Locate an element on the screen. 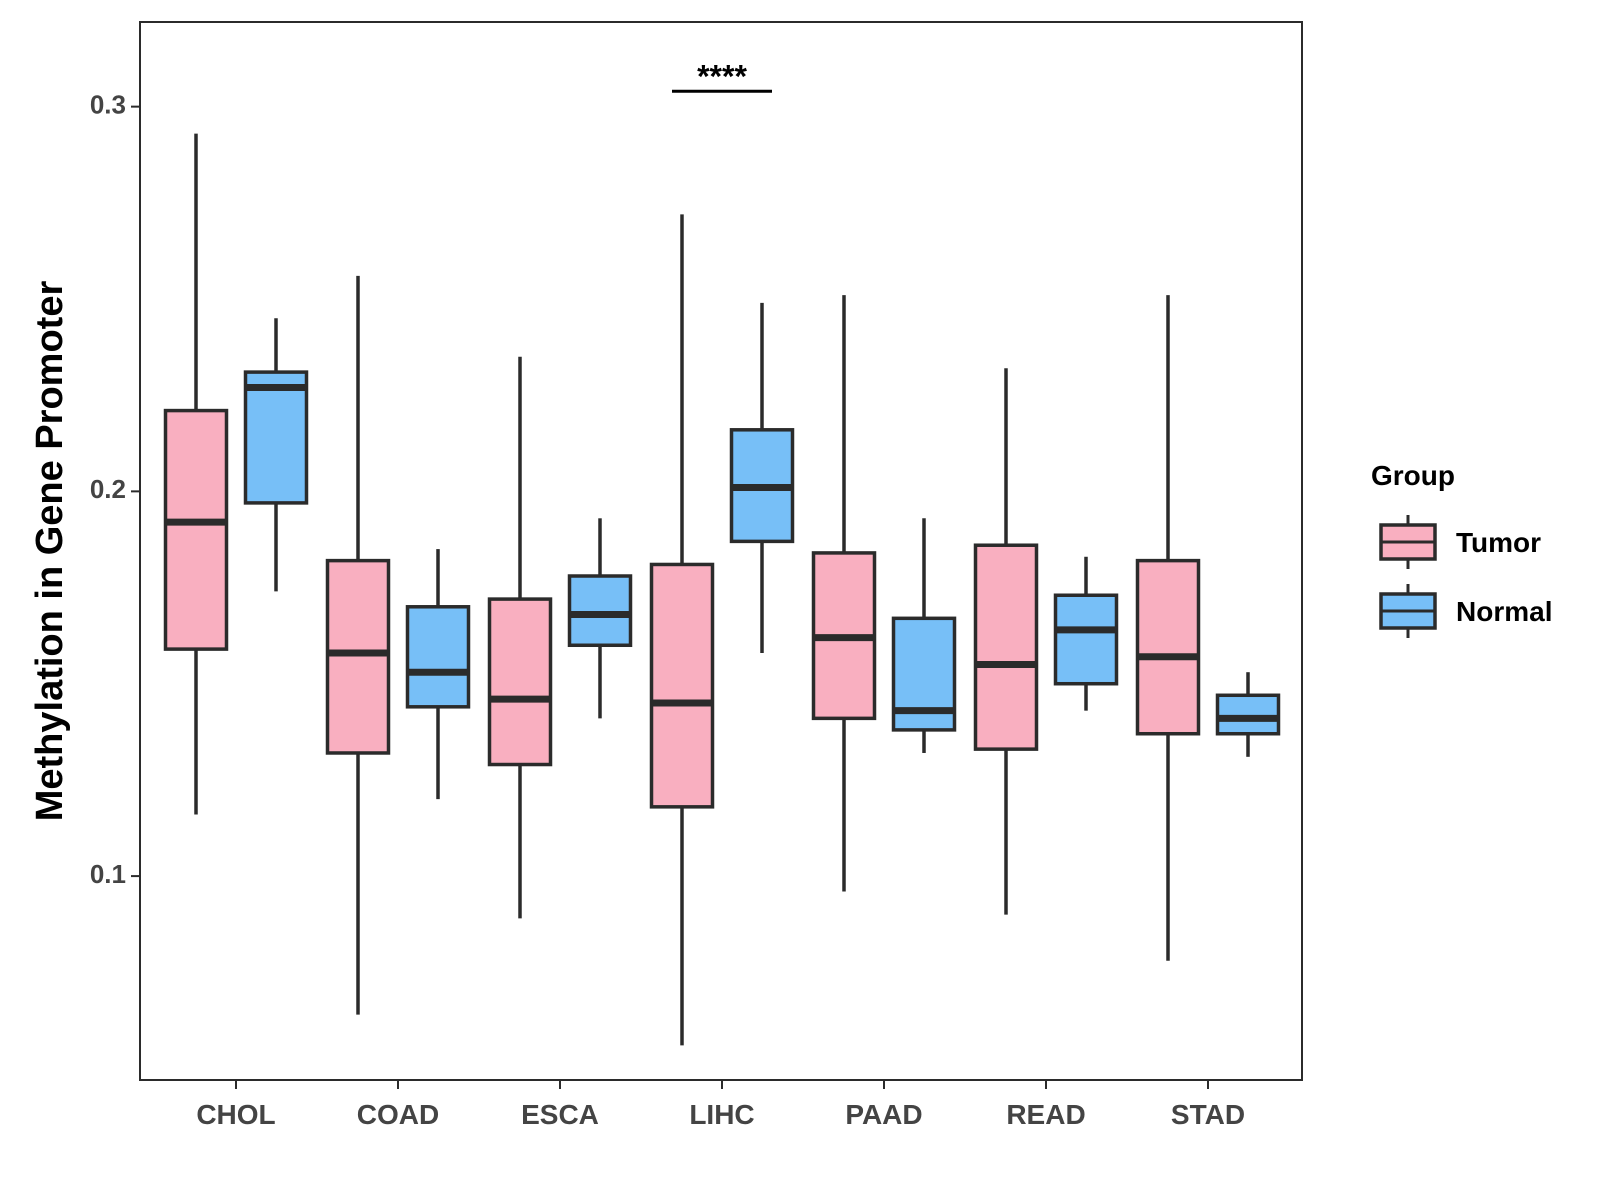  x-tick-label: LIHC is located at coordinates (721, 1114).